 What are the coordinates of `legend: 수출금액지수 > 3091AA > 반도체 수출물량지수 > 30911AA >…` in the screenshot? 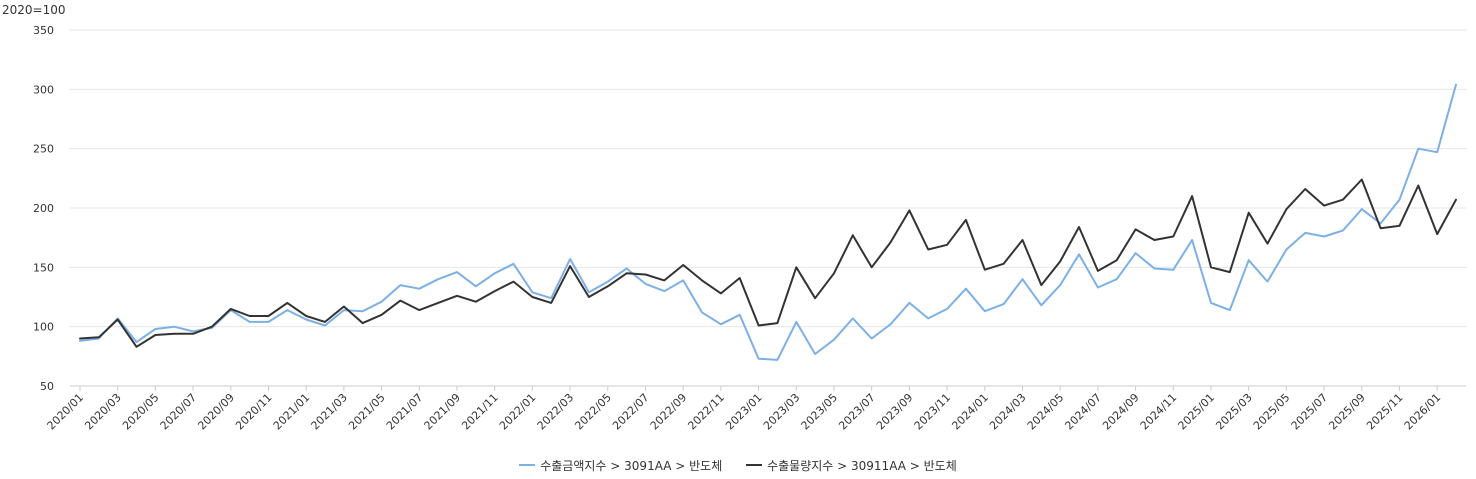 It's located at (738, 464).